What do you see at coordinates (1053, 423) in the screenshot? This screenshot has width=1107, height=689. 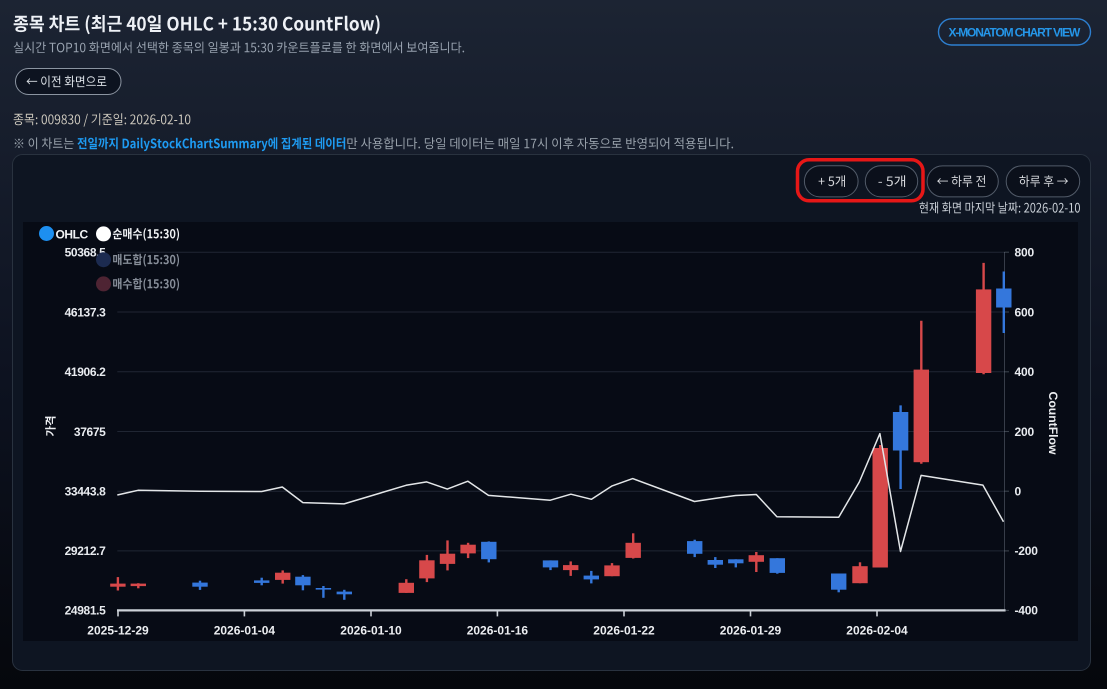 I see `svg-text: CountFlow` at bounding box center [1053, 423].